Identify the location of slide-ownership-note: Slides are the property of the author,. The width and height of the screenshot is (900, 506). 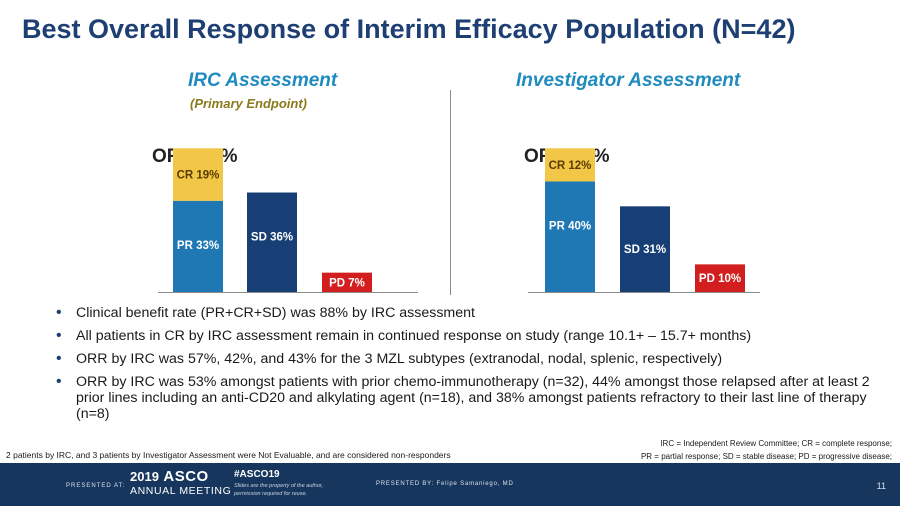
(278, 486).